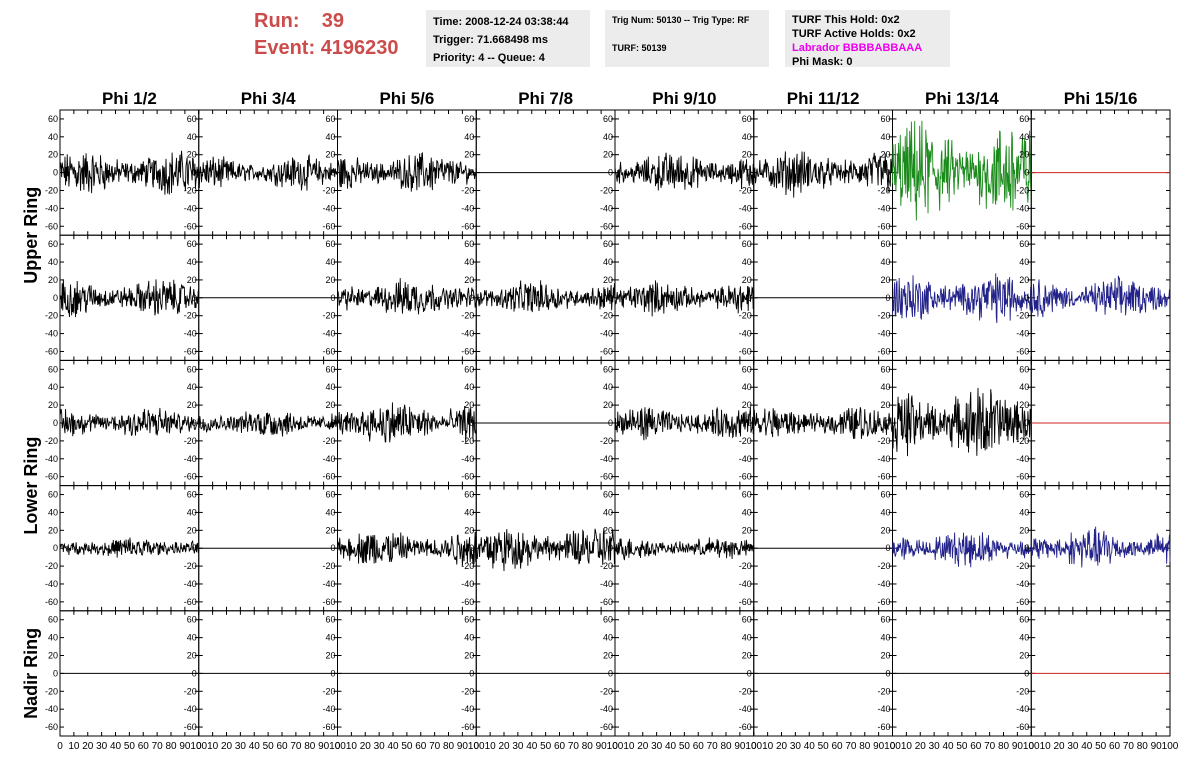 This screenshot has width=1196, height=772. What do you see at coordinates (816, 548) in the screenshot?
I see `panel-r4-c6: -60 -40 -20 0 20 40 60` at bounding box center [816, 548].